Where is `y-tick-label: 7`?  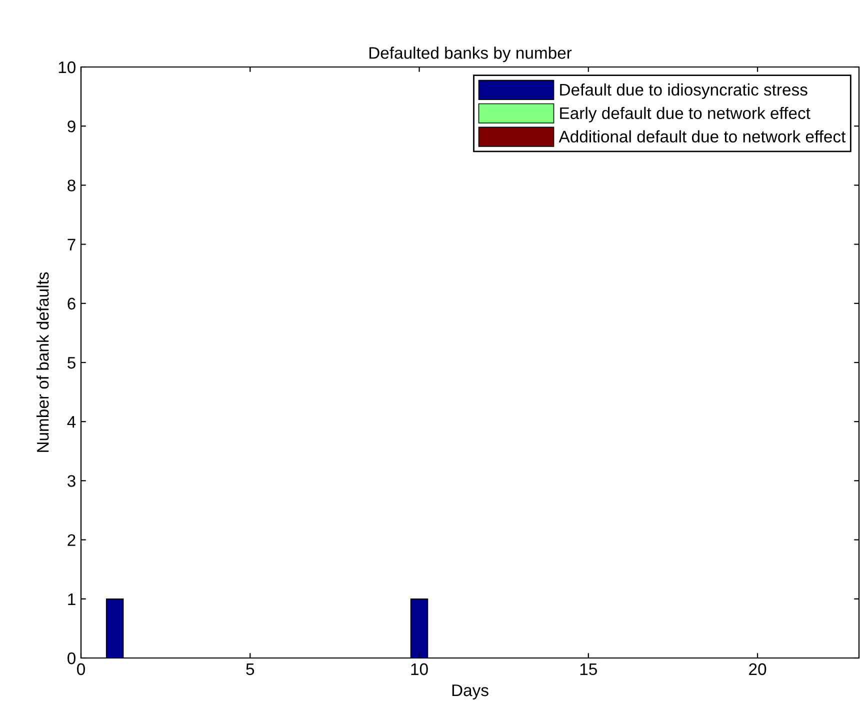 y-tick-label: 7 is located at coordinates (72, 244).